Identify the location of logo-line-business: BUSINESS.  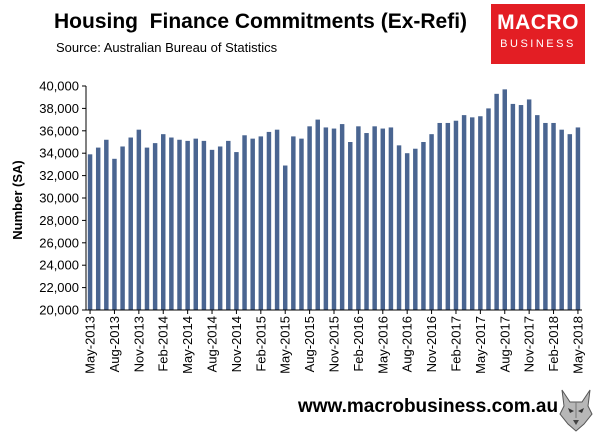
(538, 44).